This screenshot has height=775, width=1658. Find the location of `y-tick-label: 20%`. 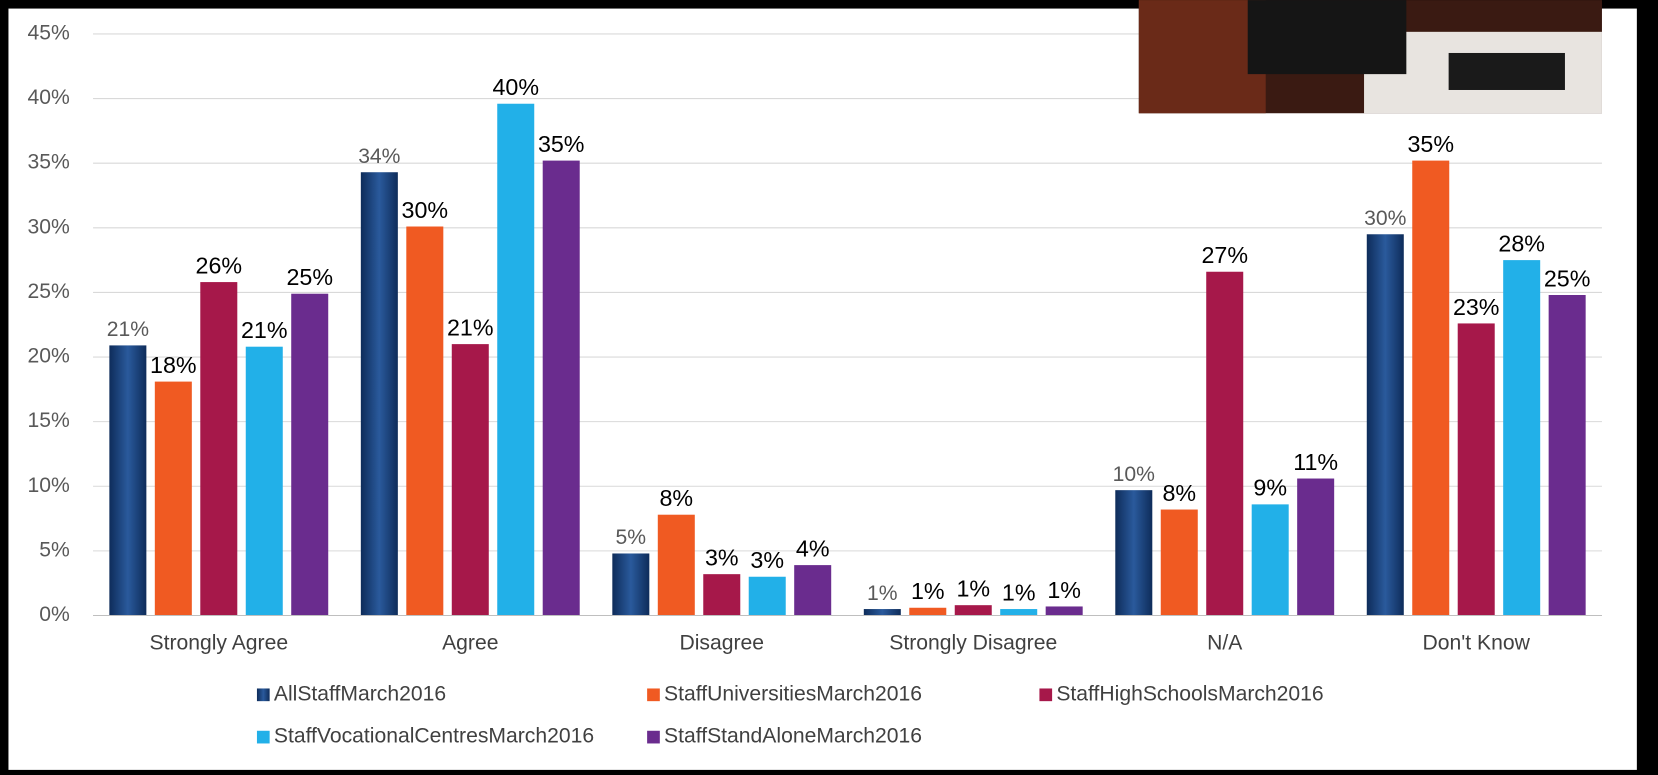

y-tick-label: 20% is located at coordinates (49, 356).